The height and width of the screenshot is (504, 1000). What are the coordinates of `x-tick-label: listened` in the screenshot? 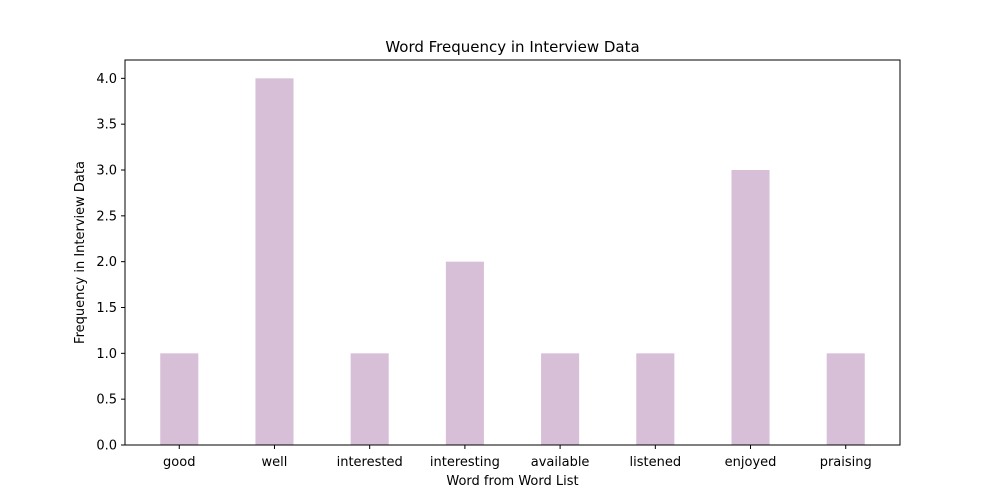 It's located at (656, 462).